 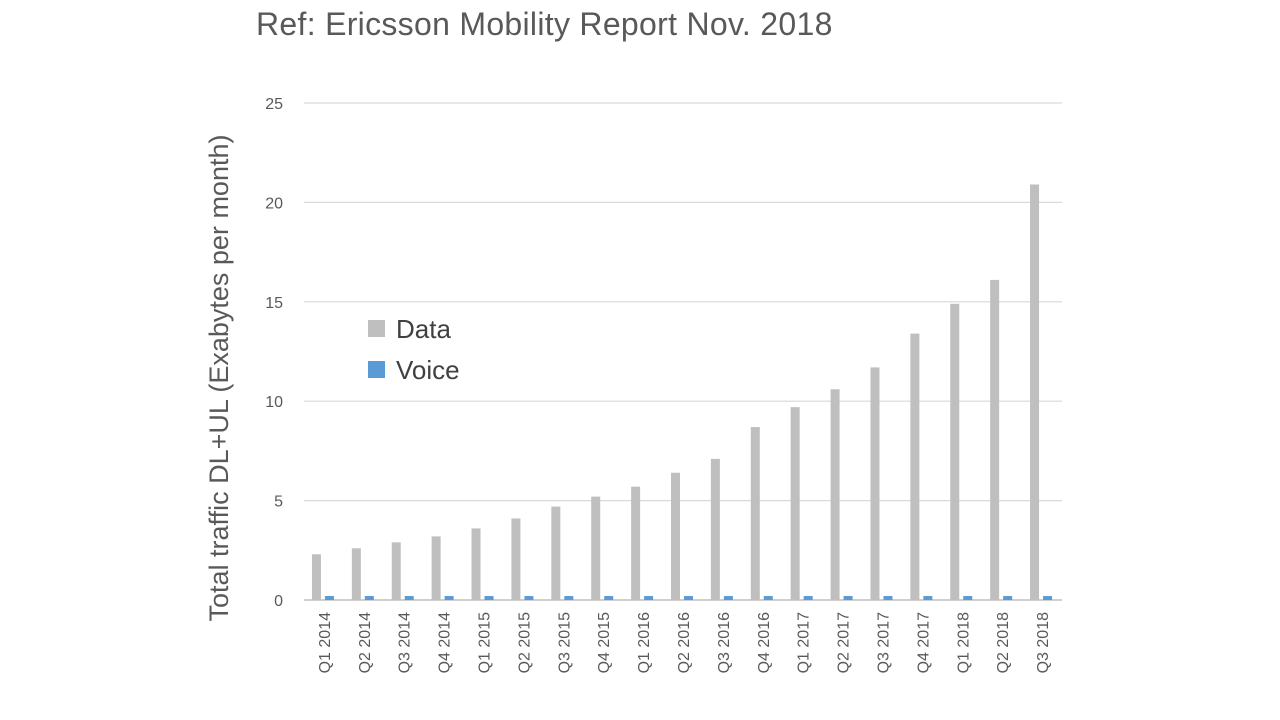 What do you see at coordinates (376, 328) in the screenshot?
I see `legend-swatch-data` at bounding box center [376, 328].